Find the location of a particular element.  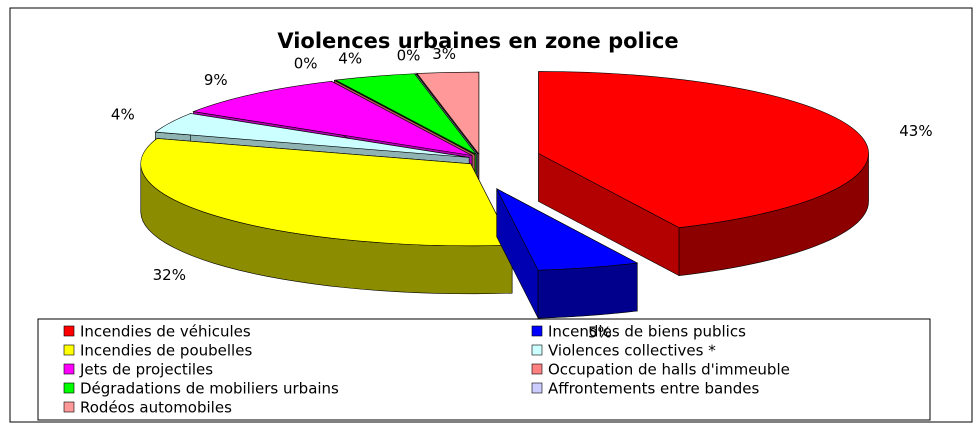

legend-label: Incendies de biens publics is located at coordinates (647, 332).